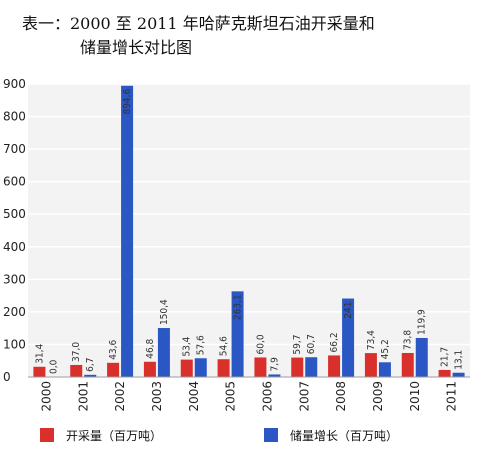 Image resolution: width=485 pixels, height=458 pixels. I want to click on data-label: 263,1, so click(238, 307).